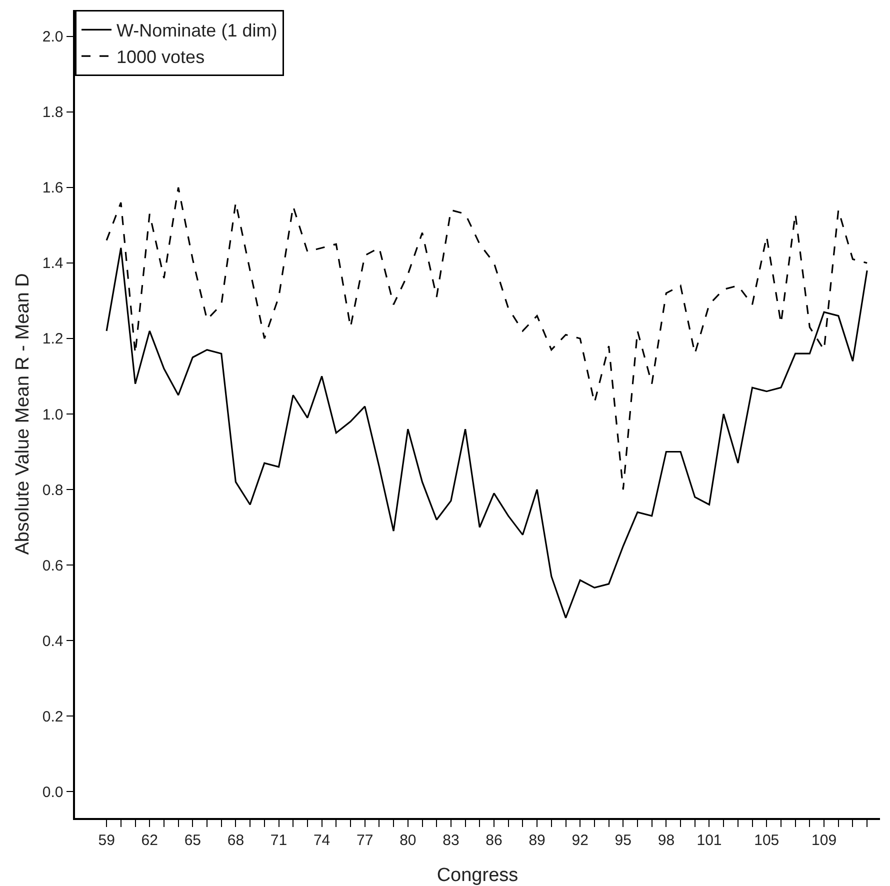  Describe the element at coordinates (235, 840) in the screenshot. I see `x-tick-label: 68` at that location.